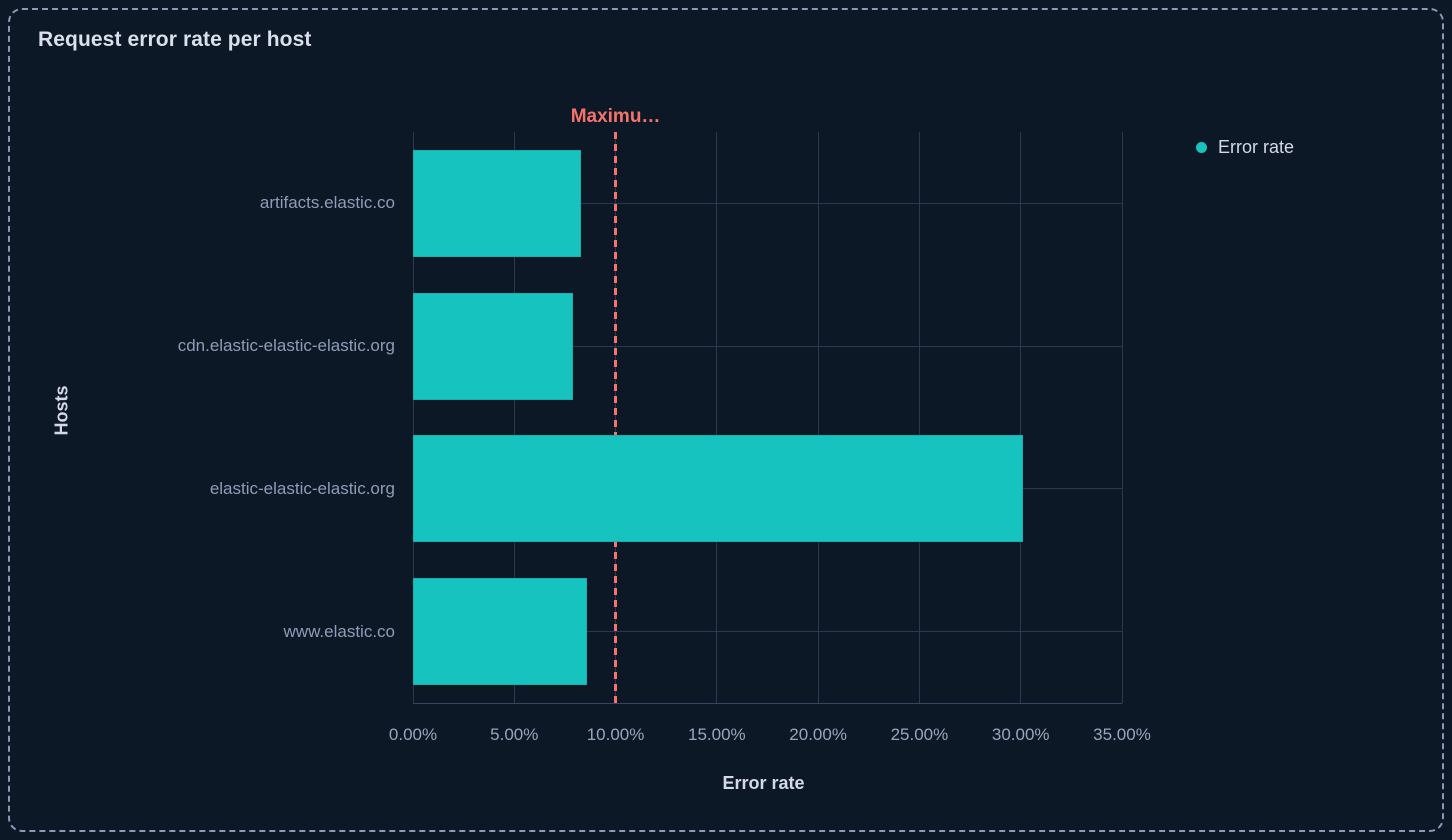  Describe the element at coordinates (615, 734) in the screenshot. I see `x-tick-label: 10.00%` at that location.